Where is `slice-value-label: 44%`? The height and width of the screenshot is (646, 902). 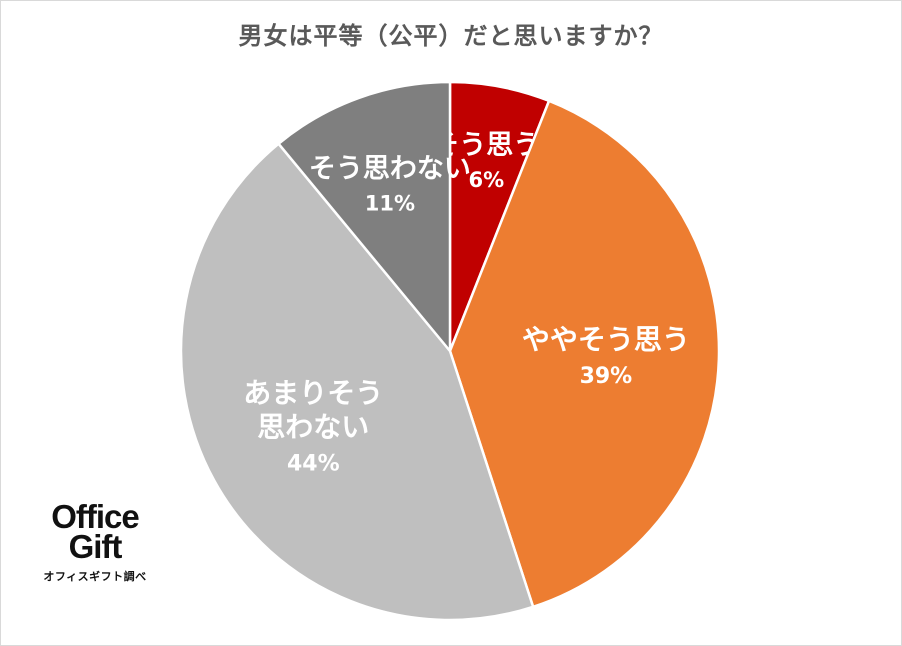 slice-value-label: 44% is located at coordinates (313, 464).